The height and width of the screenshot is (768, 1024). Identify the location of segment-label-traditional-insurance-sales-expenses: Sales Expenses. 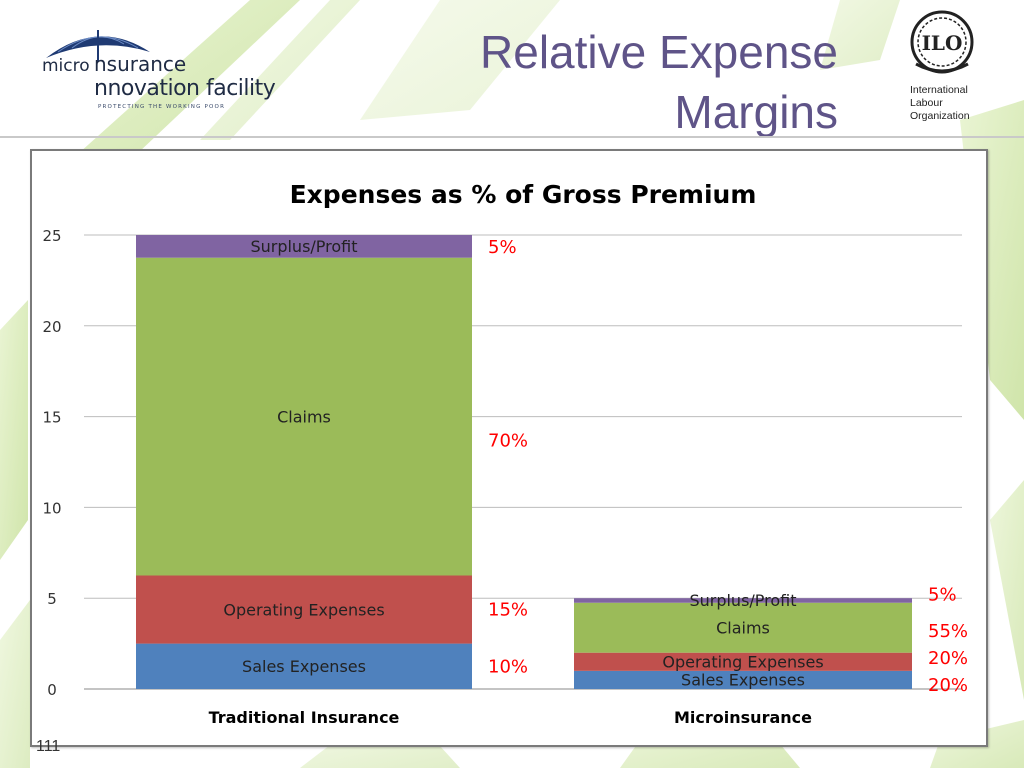
(304, 666).